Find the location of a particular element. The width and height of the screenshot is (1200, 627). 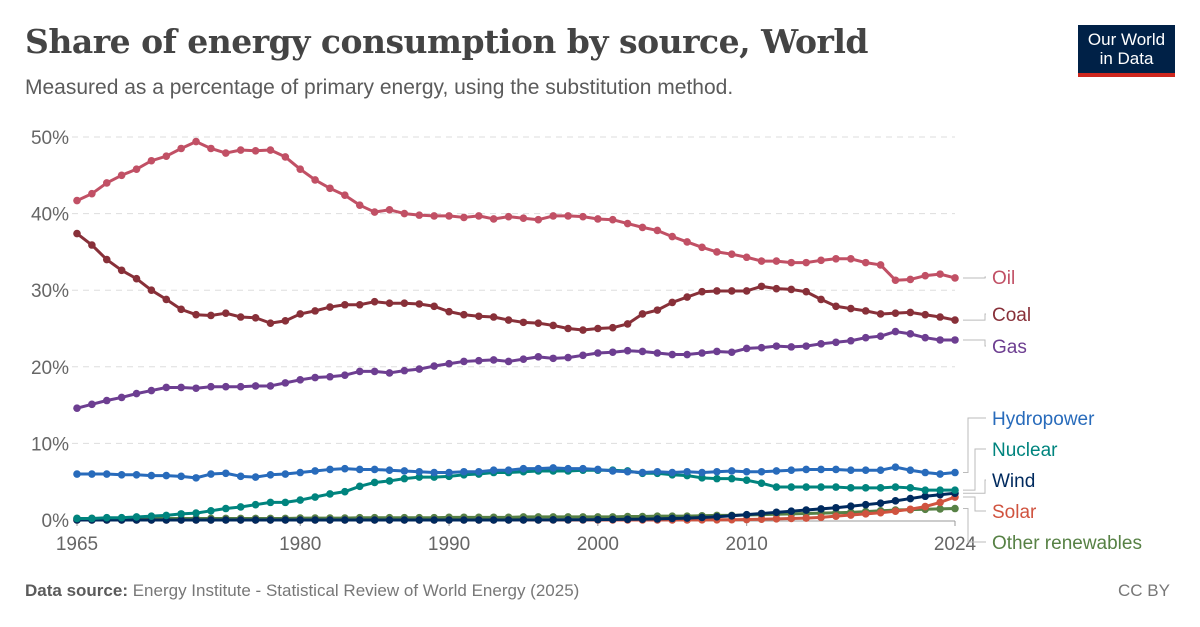

logo-line-2: in Data is located at coordinates (1126, 58).